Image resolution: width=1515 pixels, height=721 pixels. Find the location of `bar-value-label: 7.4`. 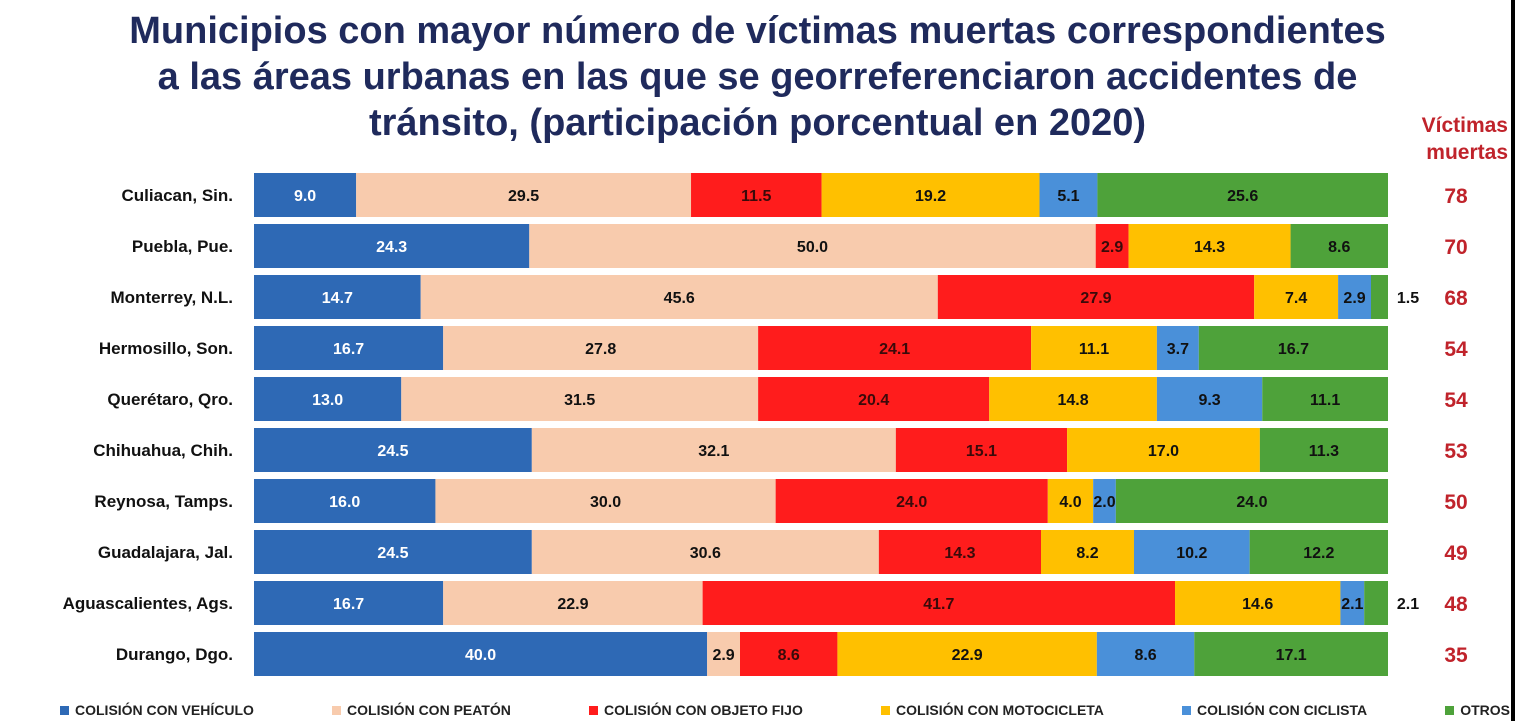

bar-value-label: 7.4 is located at coordinates (1296, 298).